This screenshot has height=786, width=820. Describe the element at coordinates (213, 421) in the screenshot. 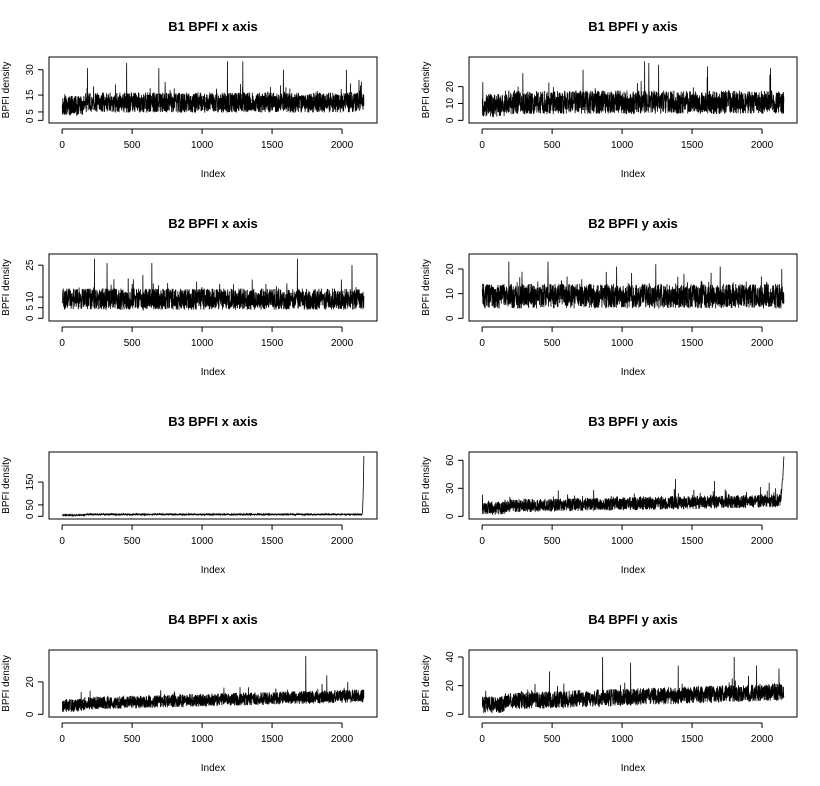

I see `chart-title: B3 BPFI x axis` at that location.